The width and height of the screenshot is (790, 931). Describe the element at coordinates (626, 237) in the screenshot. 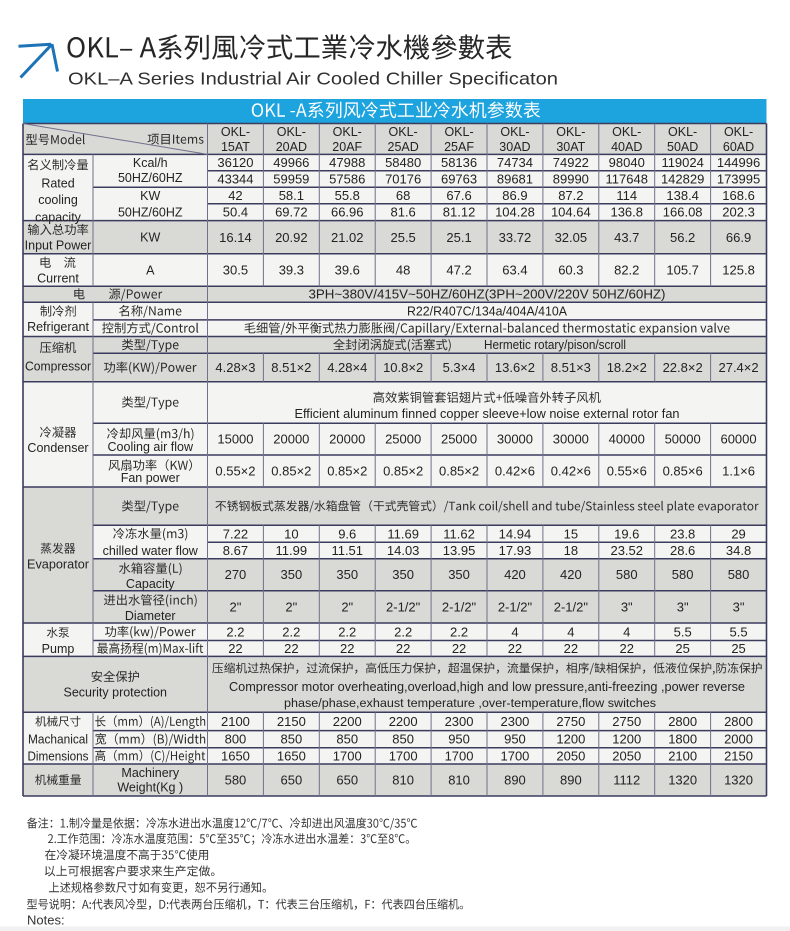

I see `svg-text: 43.7` at that location.